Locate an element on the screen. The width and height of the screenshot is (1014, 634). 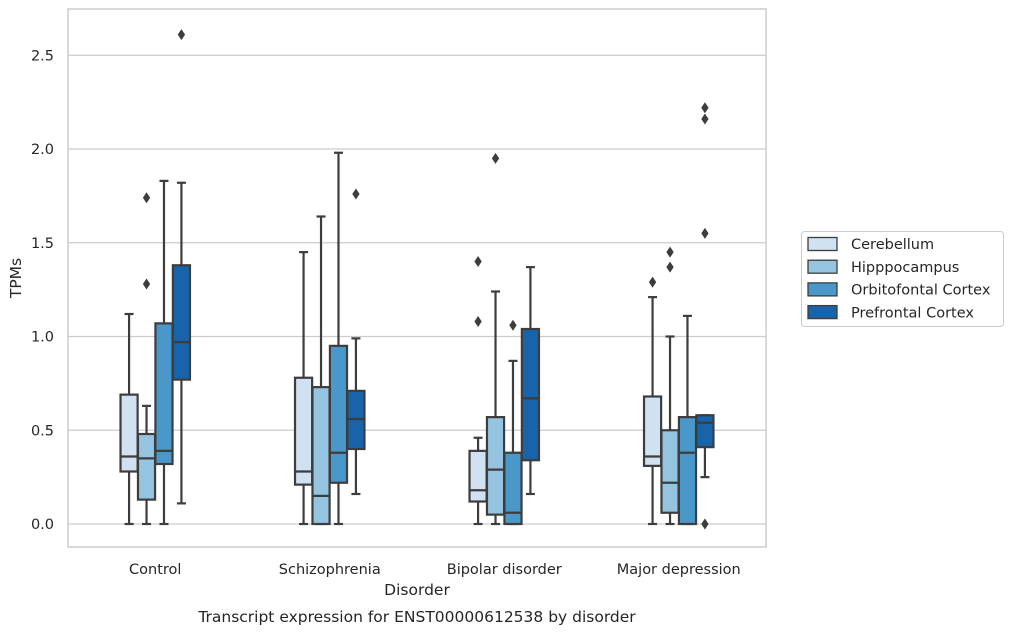
y-tick-label: 0.5 is located at coordinates (42, 431).